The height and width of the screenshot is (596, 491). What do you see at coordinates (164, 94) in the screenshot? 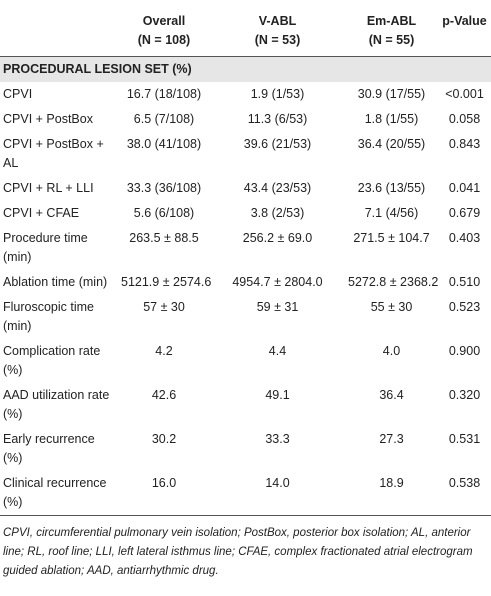
I see `cell-value: 16.7 (18/108)` at bounding box center [164, 94].